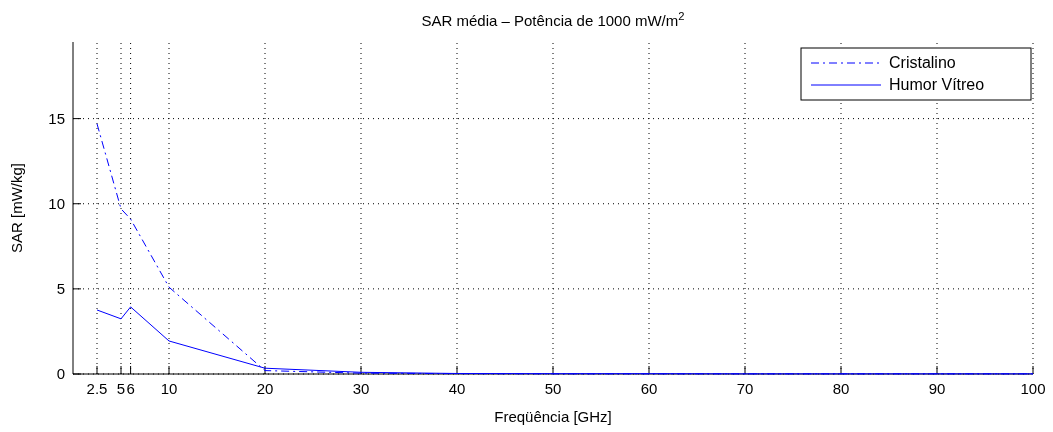  I want to click on y-tick-label: 5, so click(60, 288).